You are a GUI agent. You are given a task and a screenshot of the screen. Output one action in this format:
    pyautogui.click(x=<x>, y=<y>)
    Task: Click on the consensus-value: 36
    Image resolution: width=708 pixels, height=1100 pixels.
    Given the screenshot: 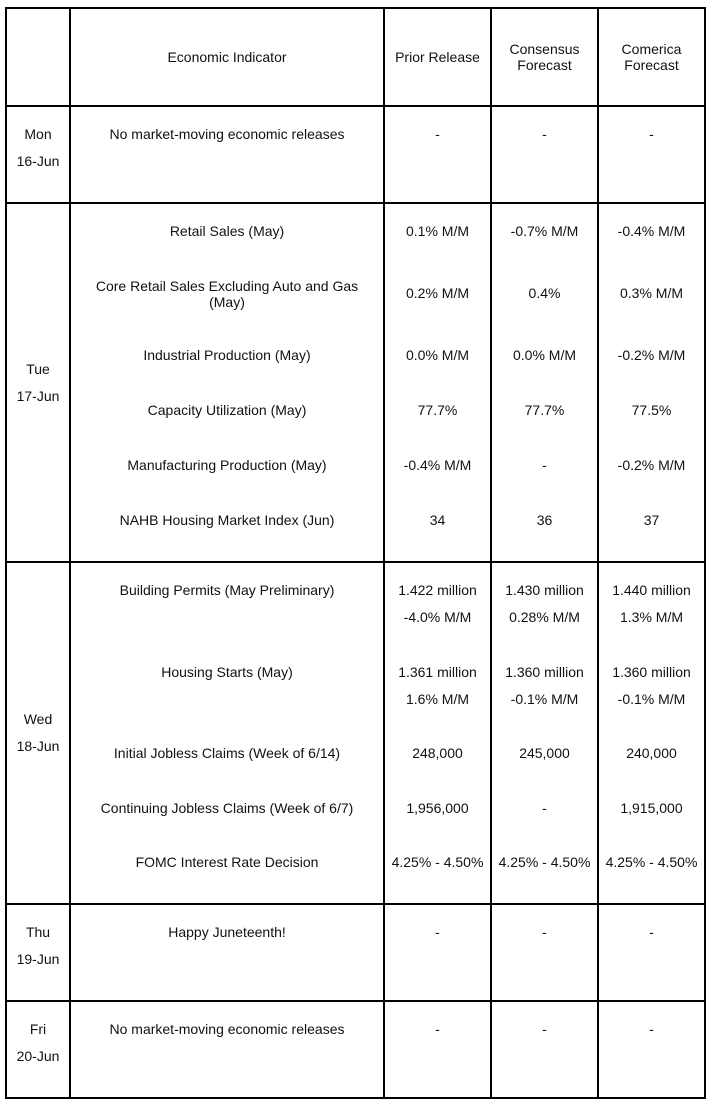 What is the action you would take?
    pyautogui.click(x=544, y=519)
    